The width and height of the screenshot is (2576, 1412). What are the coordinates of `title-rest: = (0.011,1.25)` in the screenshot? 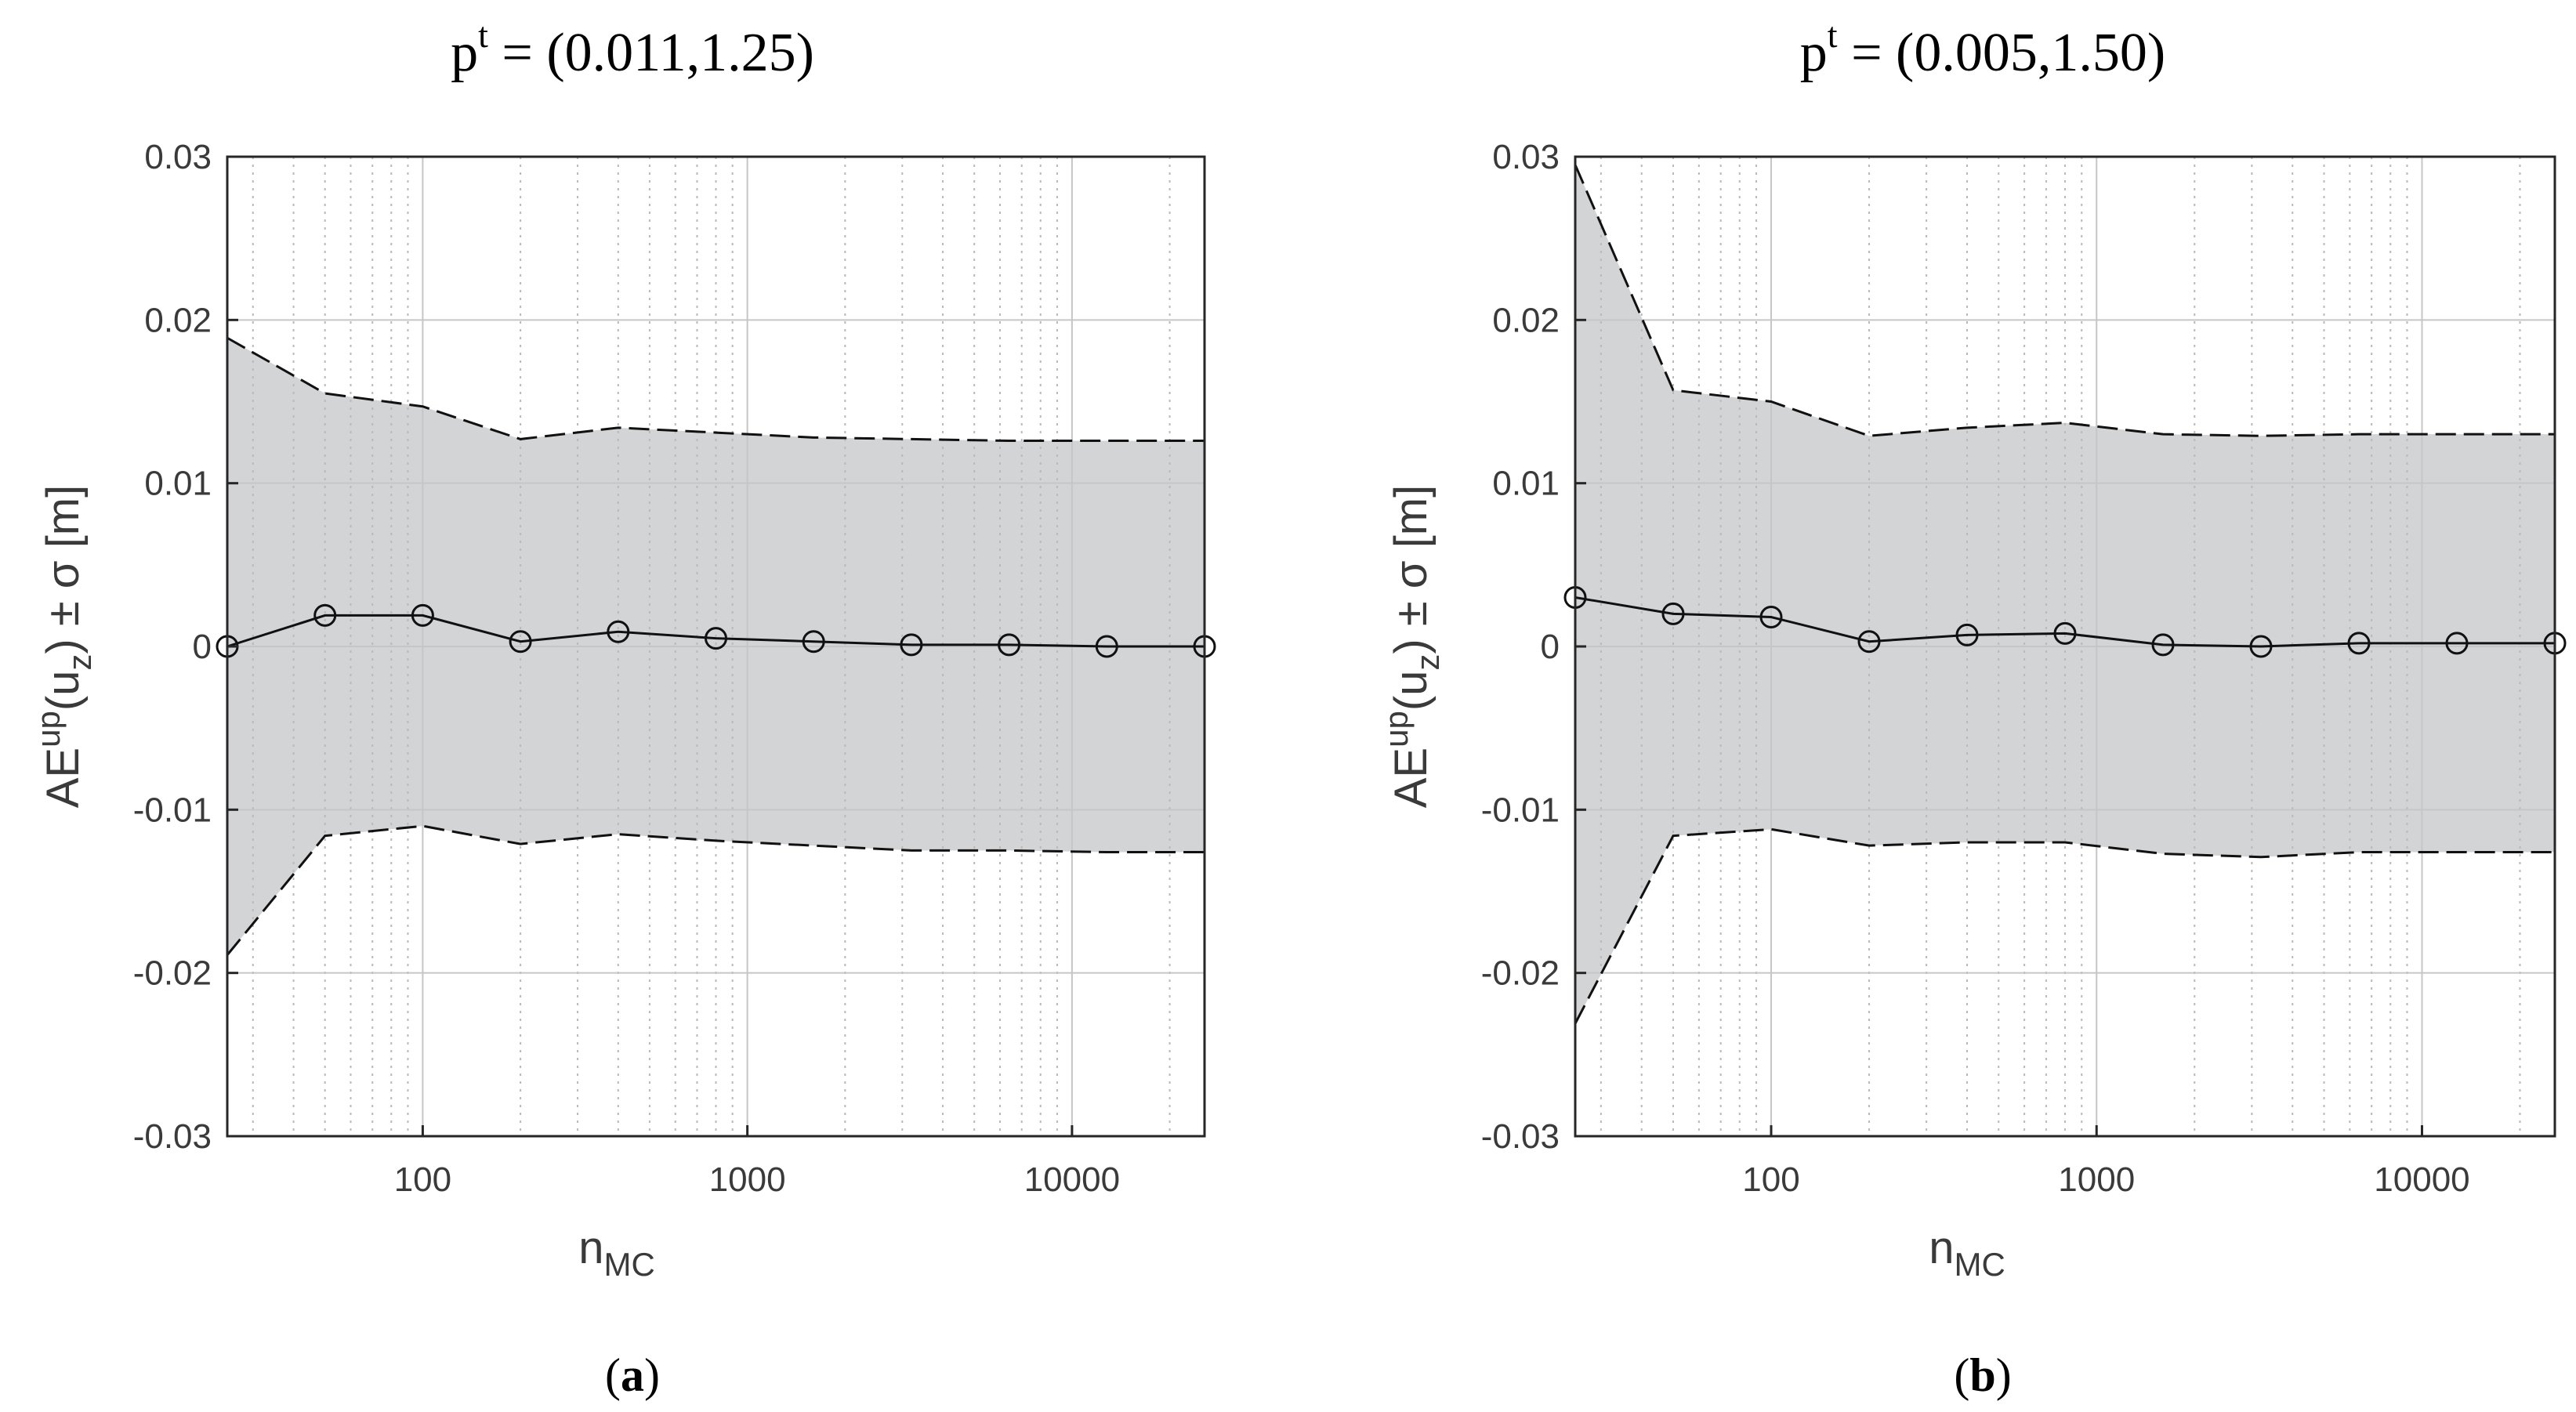 It's located at (651, 53).